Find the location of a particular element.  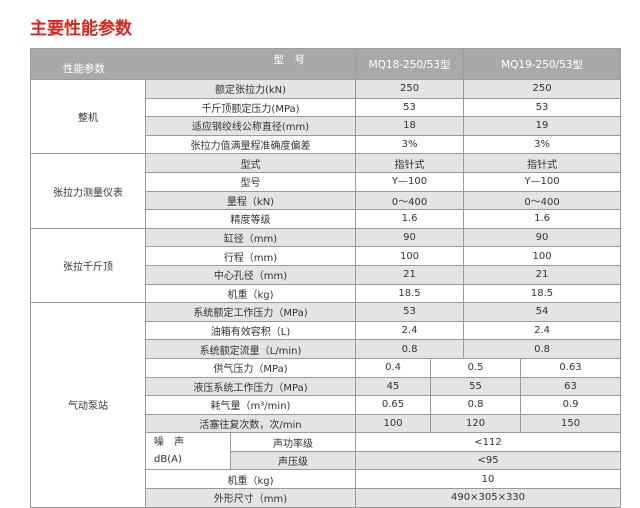

table-row: 精度等级 1.6 1.6 is located at coordinates (326, 219).